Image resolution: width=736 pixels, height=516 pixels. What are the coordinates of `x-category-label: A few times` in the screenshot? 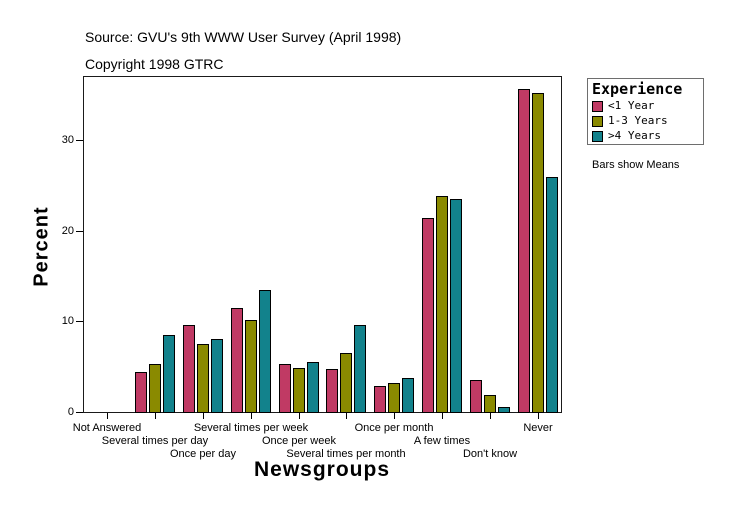 It's located at (442, 441).